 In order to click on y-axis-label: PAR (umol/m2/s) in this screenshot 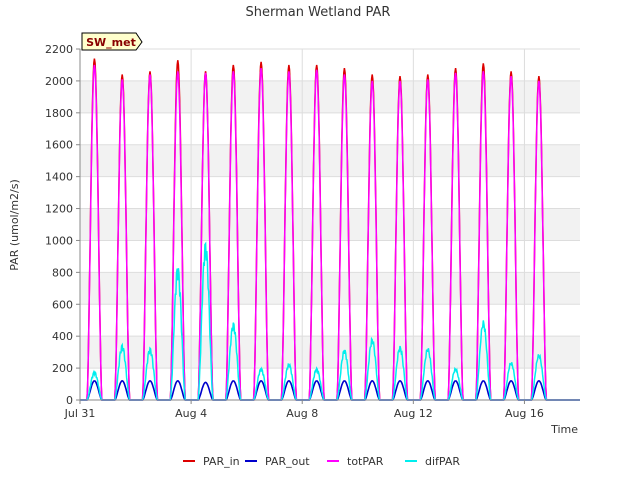, I will do `click(14, 225)`.